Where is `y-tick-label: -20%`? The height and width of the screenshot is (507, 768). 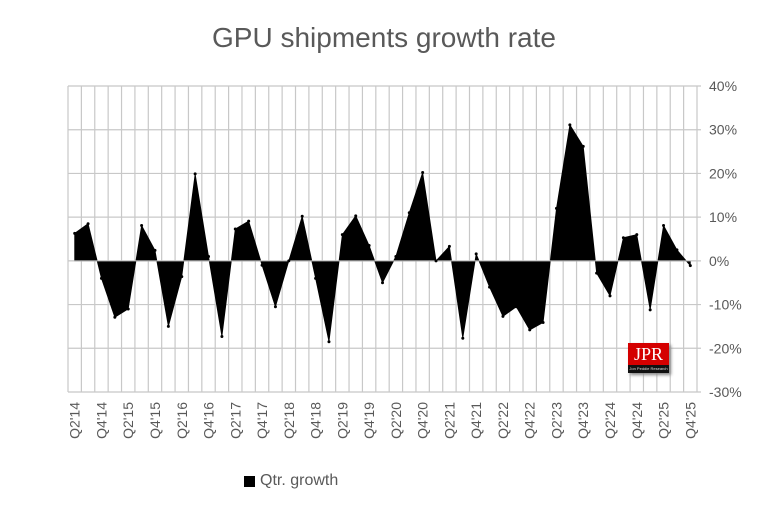
y-tick-label: -20% is located at coordinates (725, 348).